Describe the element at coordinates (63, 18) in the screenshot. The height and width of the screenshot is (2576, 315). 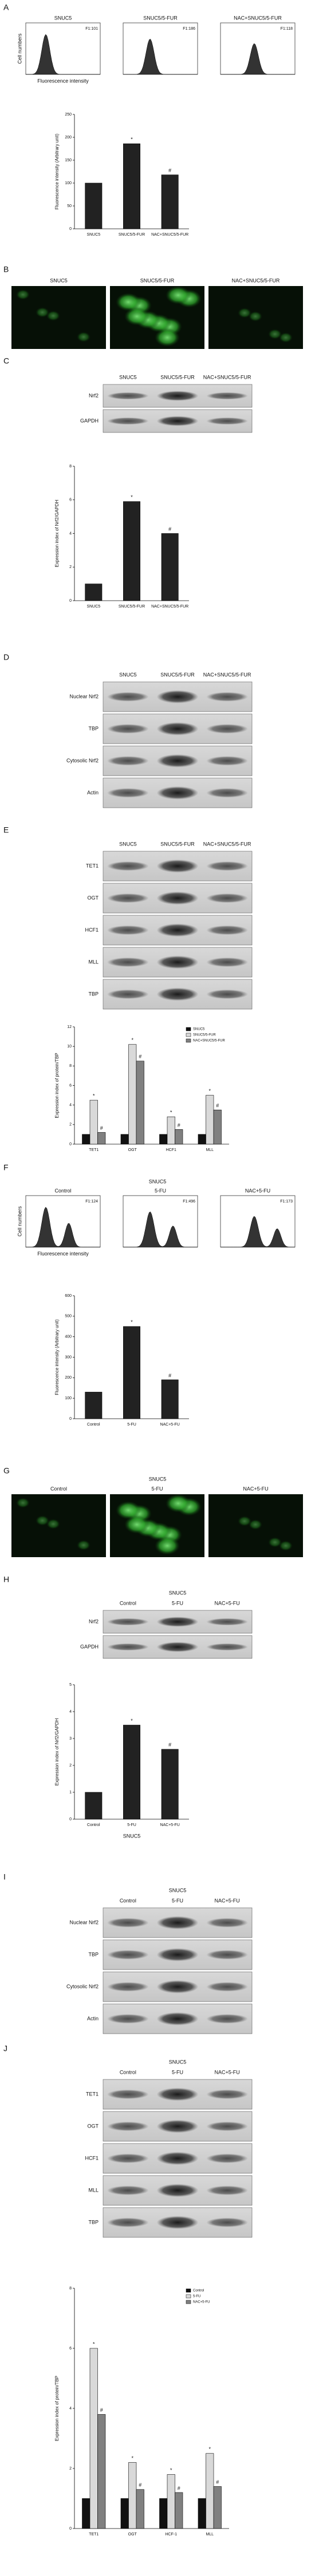
I see `plot-title: SNUC5` at that location.